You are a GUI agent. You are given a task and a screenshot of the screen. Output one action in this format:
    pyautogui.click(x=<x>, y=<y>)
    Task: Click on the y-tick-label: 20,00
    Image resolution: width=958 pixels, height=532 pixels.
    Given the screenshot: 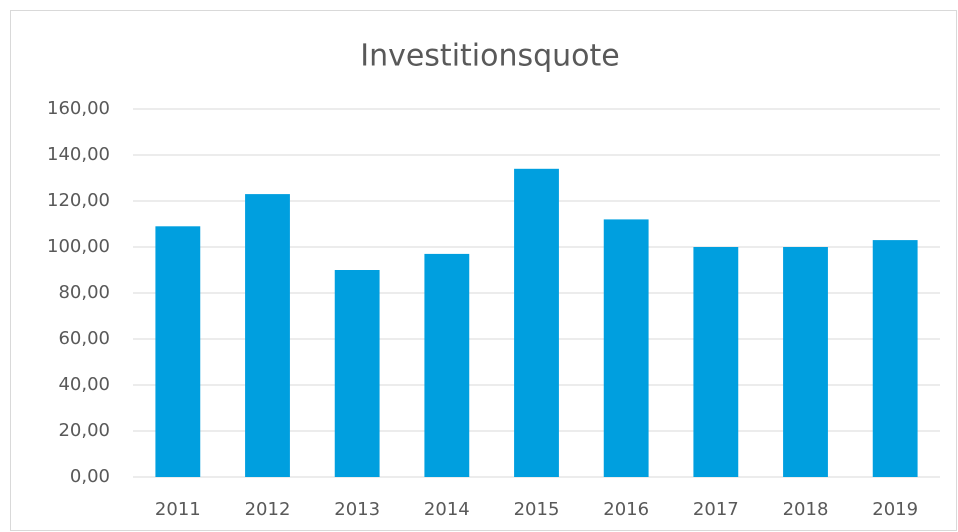 What is the action you would take?
    pyautogui.click(x=84, y=430)
    